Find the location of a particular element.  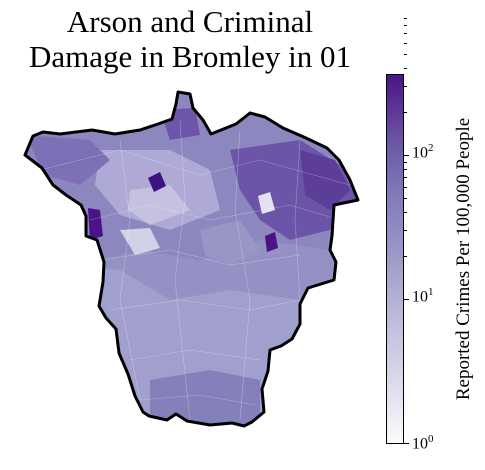

colorbar-tick-label-10-exp: 1 is located at coordinates (431, 292).